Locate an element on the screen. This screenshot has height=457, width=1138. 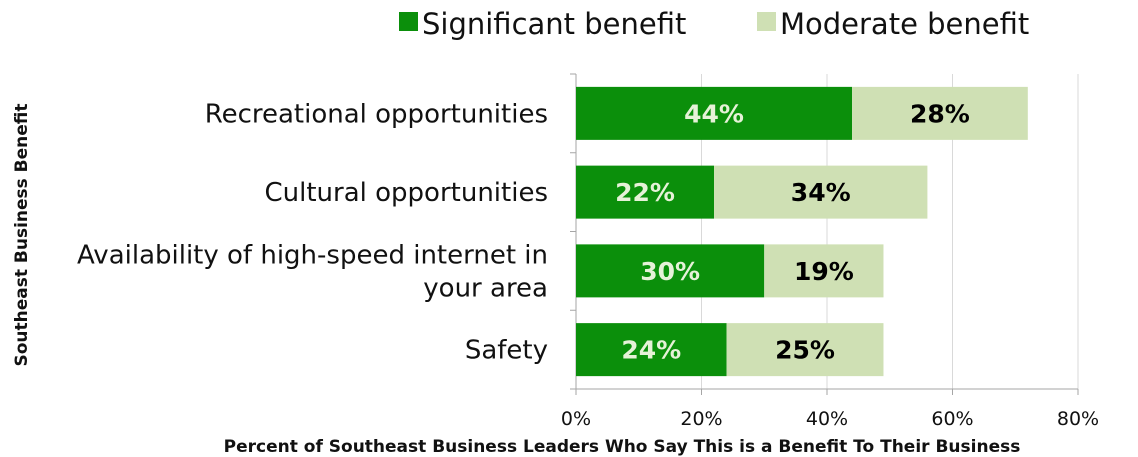
x-tick-label: 40% is located at coordinates (827, 419).